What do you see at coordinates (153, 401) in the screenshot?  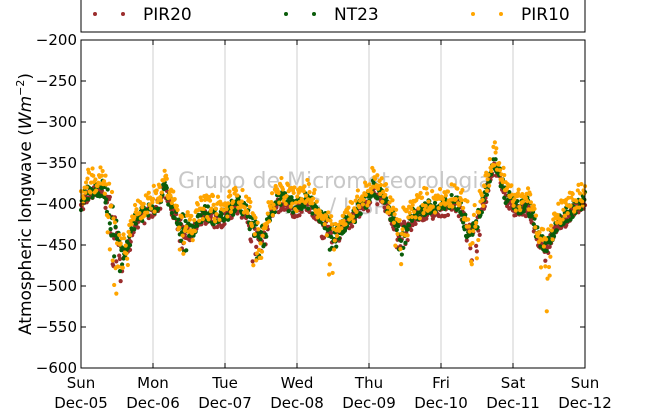 I see `x-tick-label-date: Dec-06` at bounding box center [153, 401].